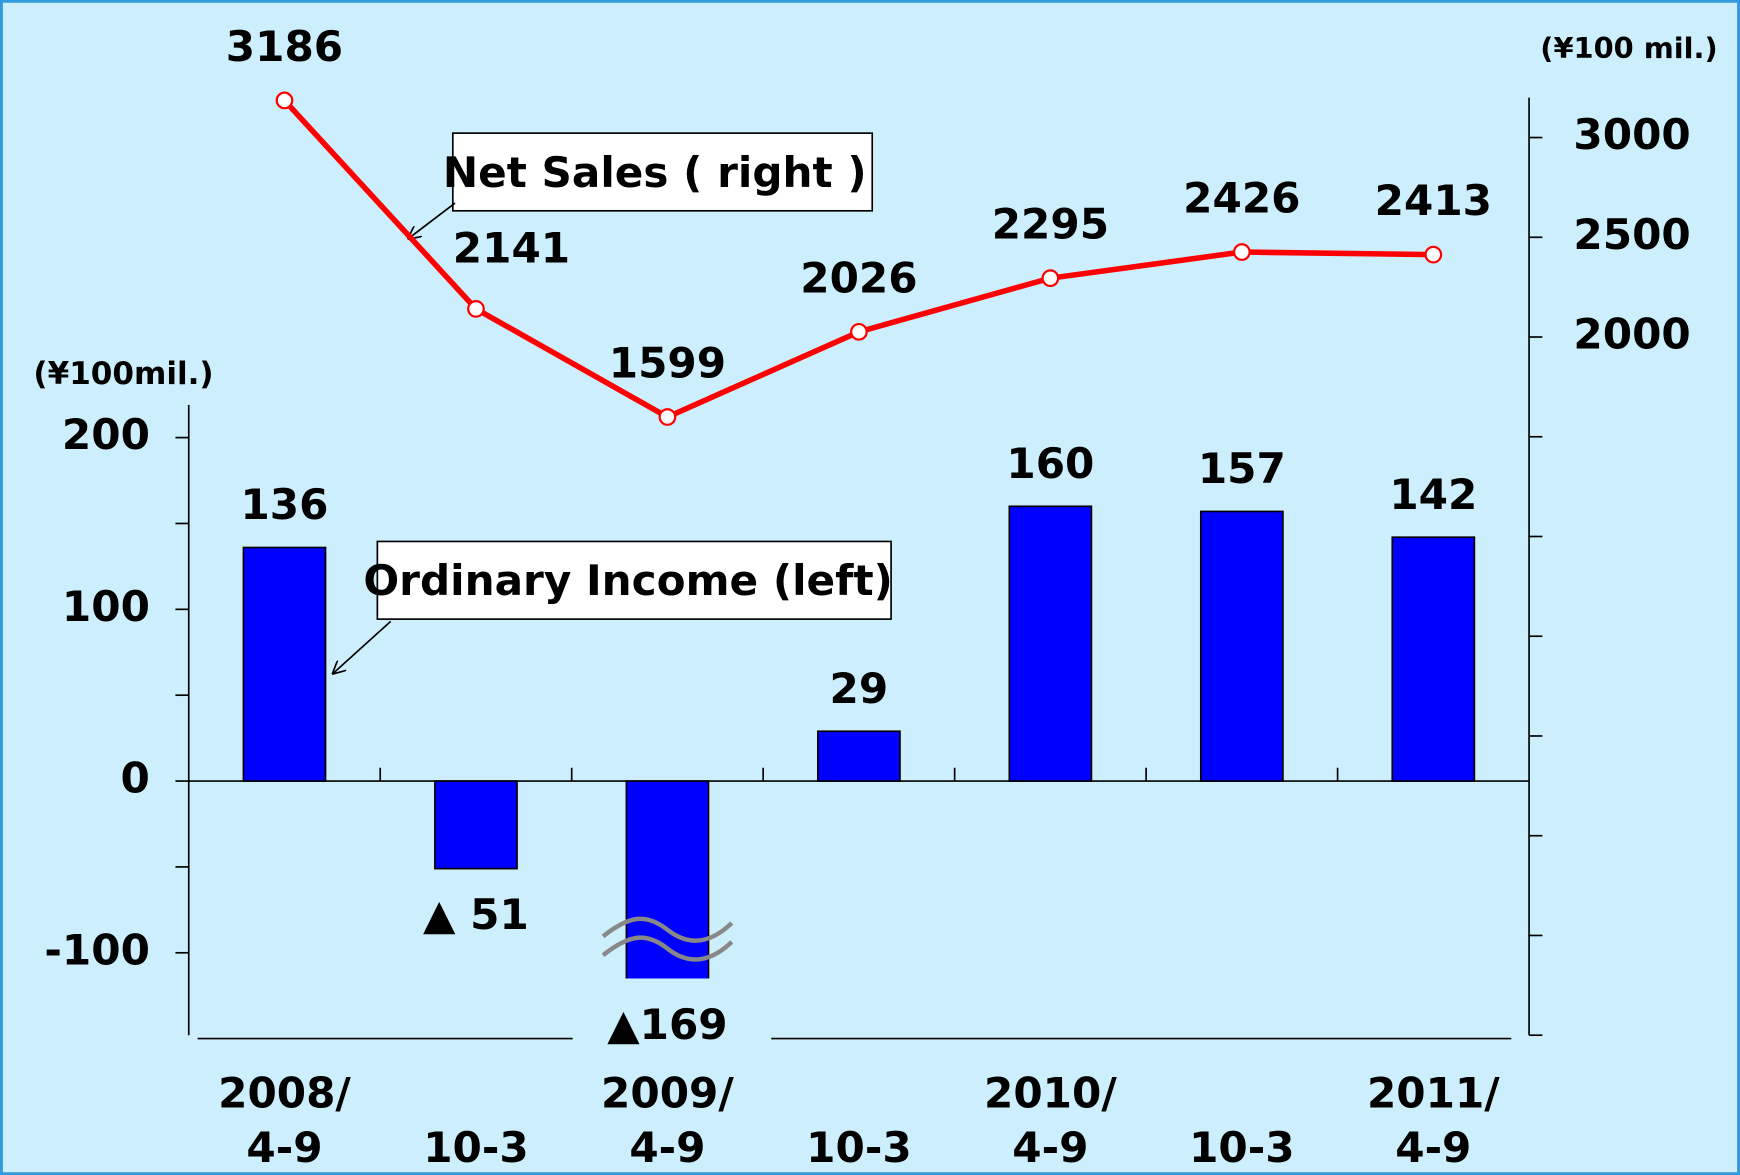  I want to click on x-tick-label: 2010/, so click(1050, 1093).